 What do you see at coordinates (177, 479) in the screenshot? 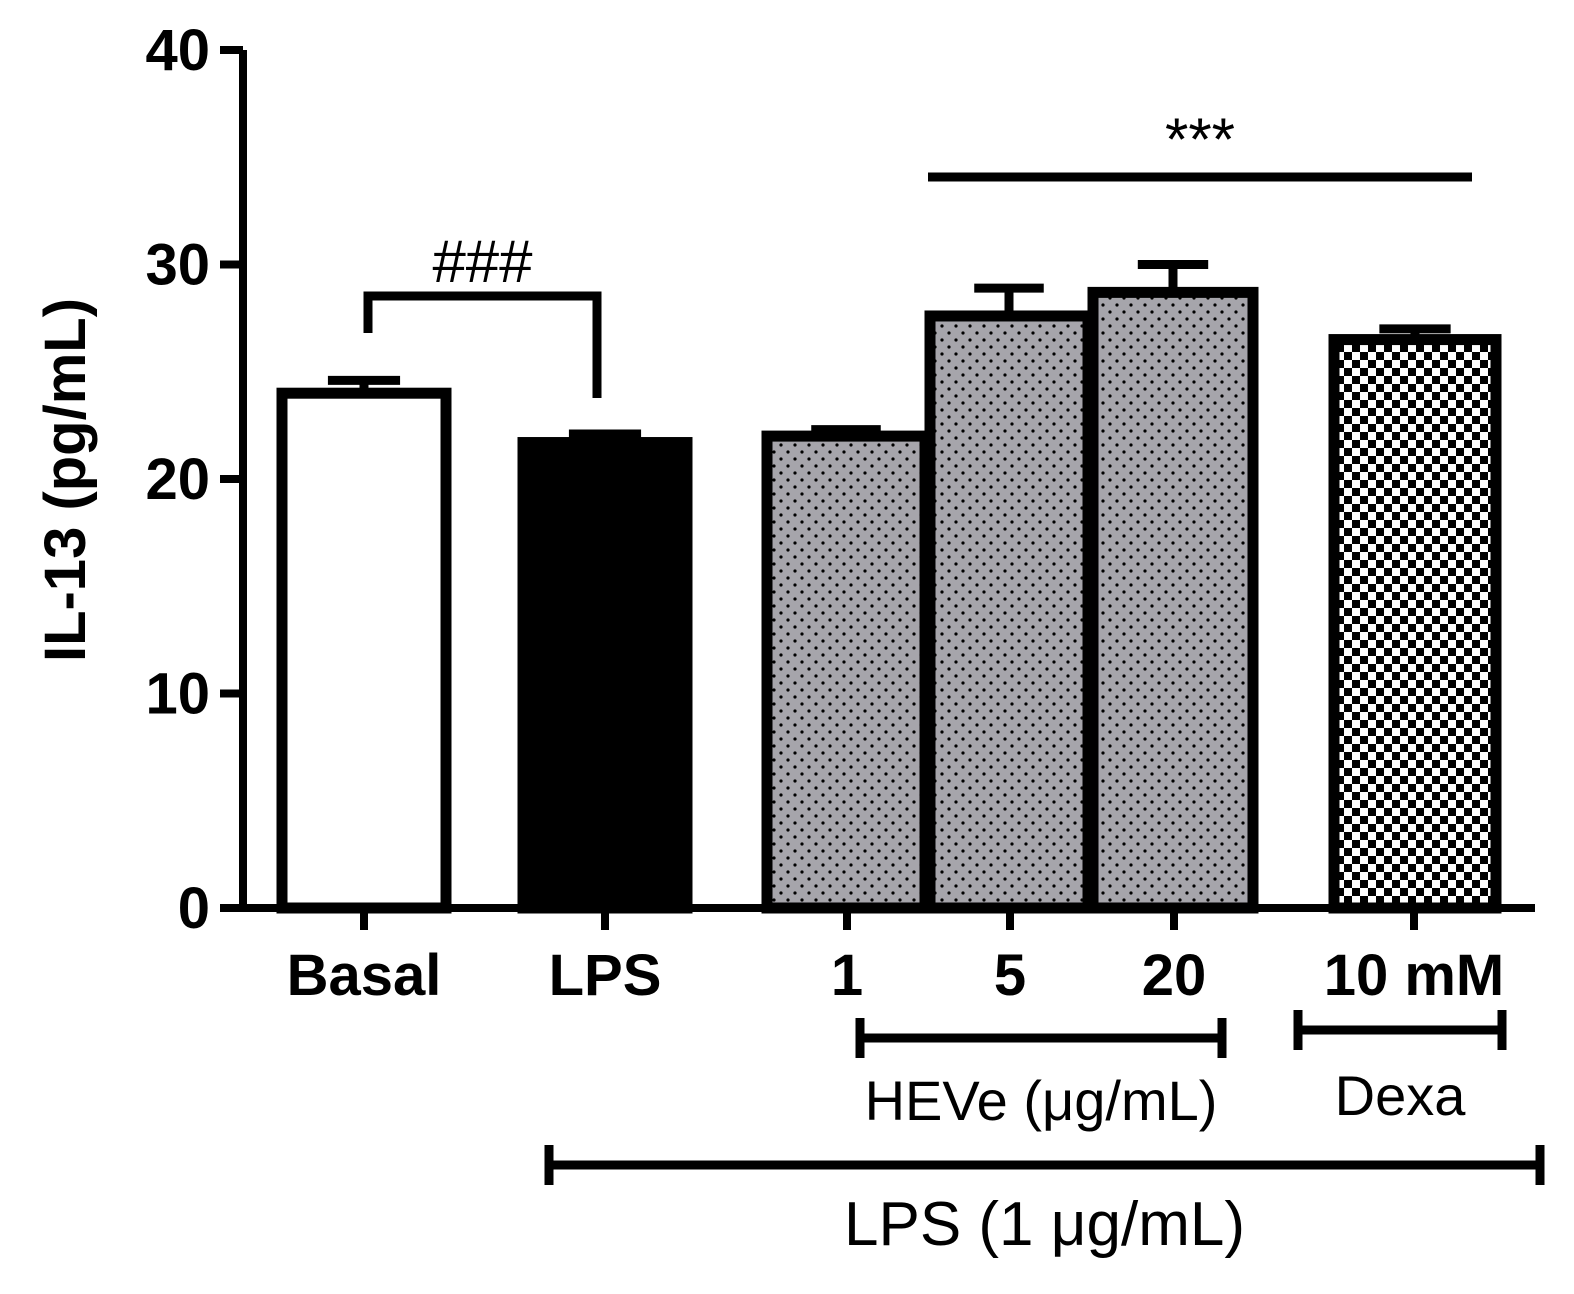
I see `y-tick-label-2: 20` at bounding box center [177, 479].